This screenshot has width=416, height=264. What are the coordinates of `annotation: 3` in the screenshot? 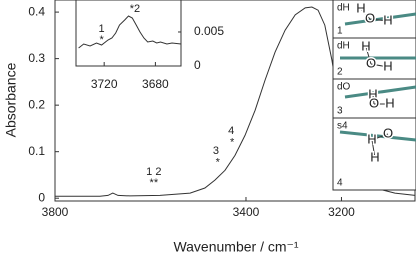 It's located at (216, 151).